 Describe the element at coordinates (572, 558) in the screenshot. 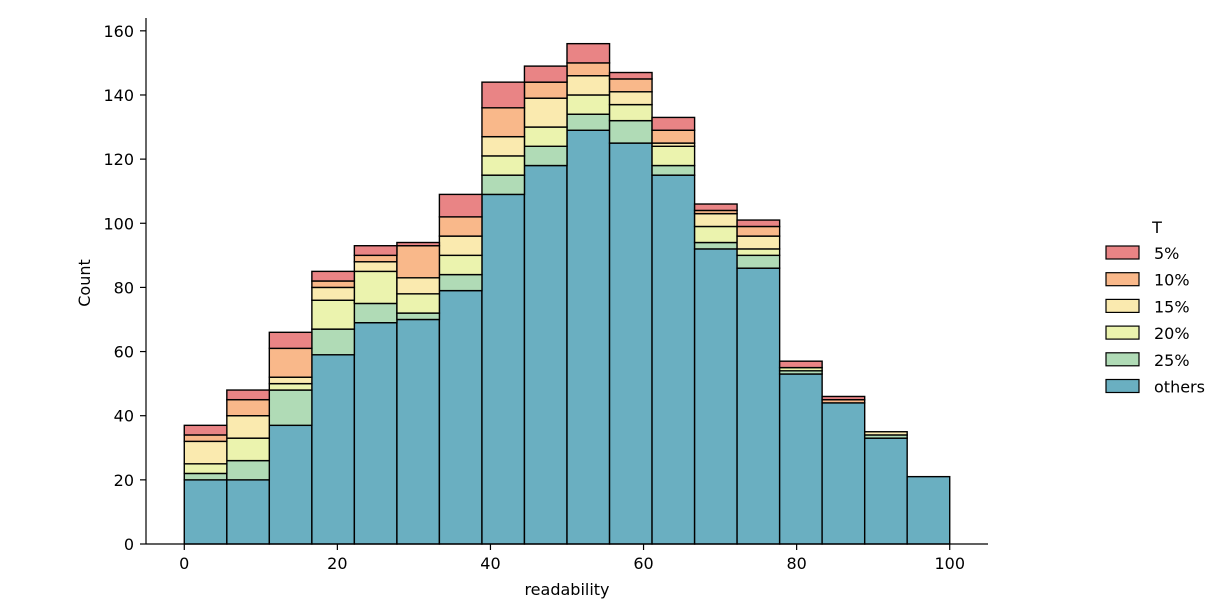

I see `x-axis-ticks: 0 20 40 60 80 100` at that location.